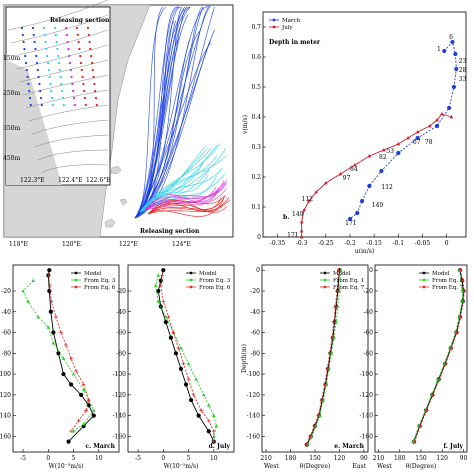 Image resolution: width=474 pixels, height=474 pixels. I want to click on map-lon-tick: 122°E, so click(128, 244).